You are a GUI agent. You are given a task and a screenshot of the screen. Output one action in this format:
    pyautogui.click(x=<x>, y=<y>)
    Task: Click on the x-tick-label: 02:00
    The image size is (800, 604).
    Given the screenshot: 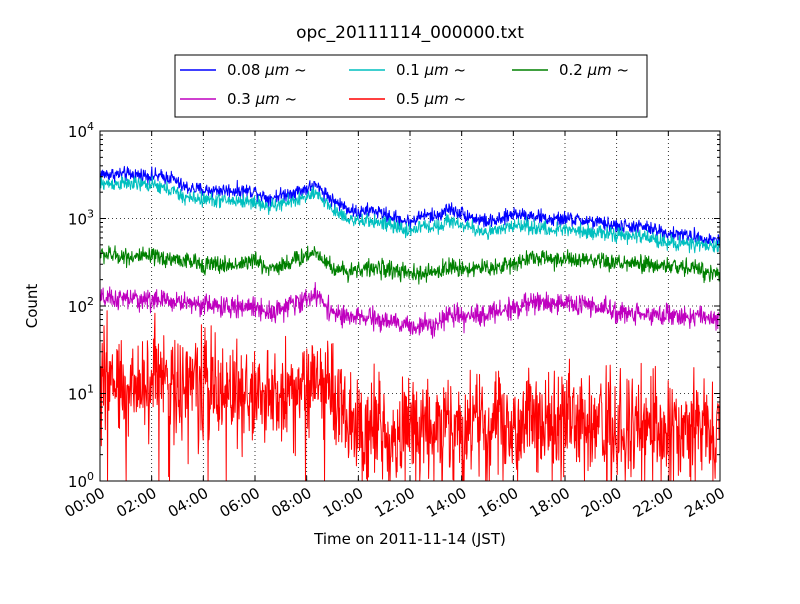 What is the action you would take?
    pyautogui.click(x=136, y=502)
    